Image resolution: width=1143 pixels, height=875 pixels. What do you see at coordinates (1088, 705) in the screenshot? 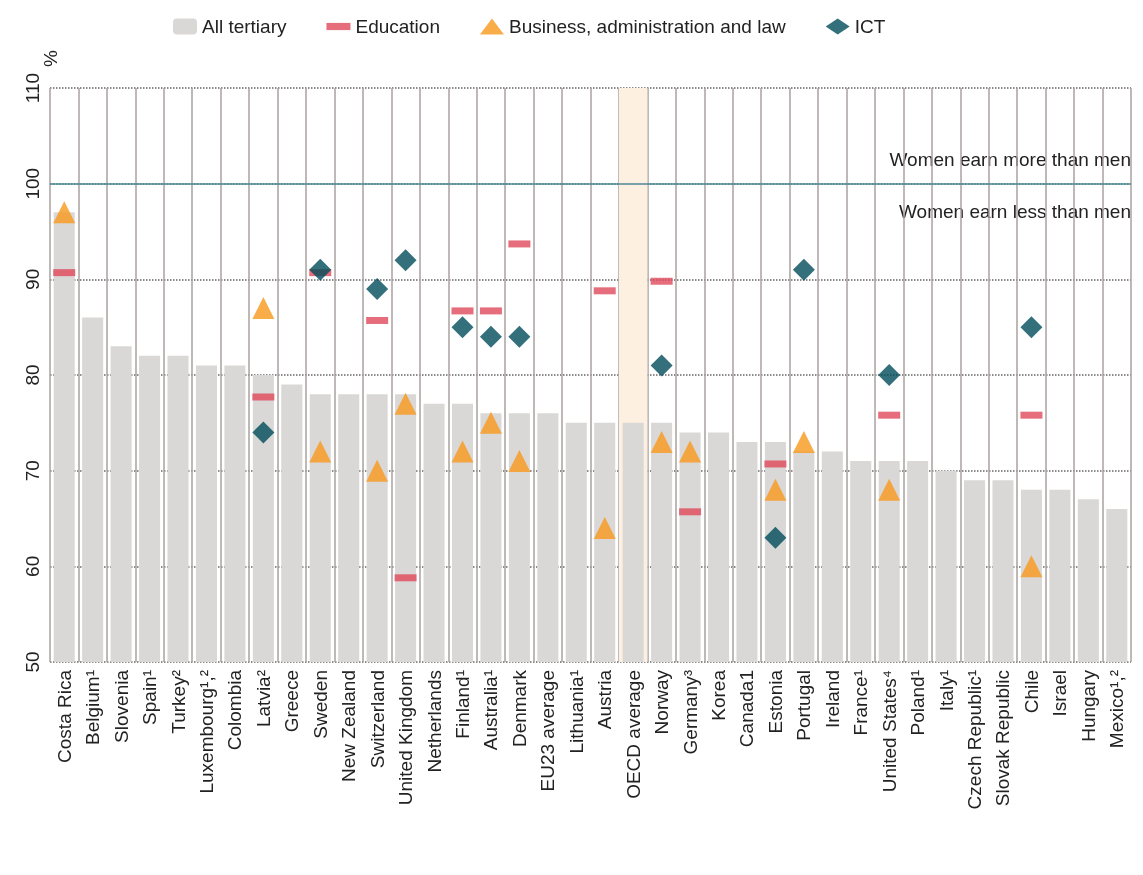
I see `x-tick-label: Hungary` at bounding box center [1088, 705].